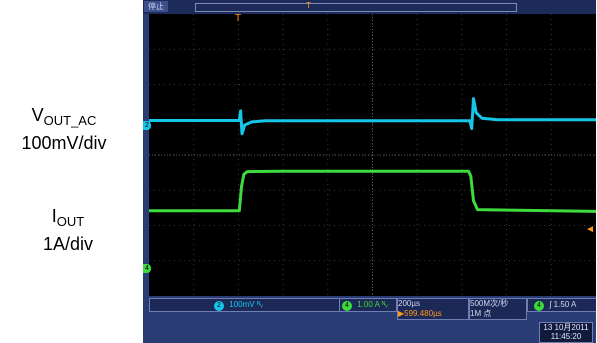 This screenshot has height=343, width=597. Describe the element at coordinates (550, 304) in the screenshot. I see `trigger-slope-icon: ∫` at that location.